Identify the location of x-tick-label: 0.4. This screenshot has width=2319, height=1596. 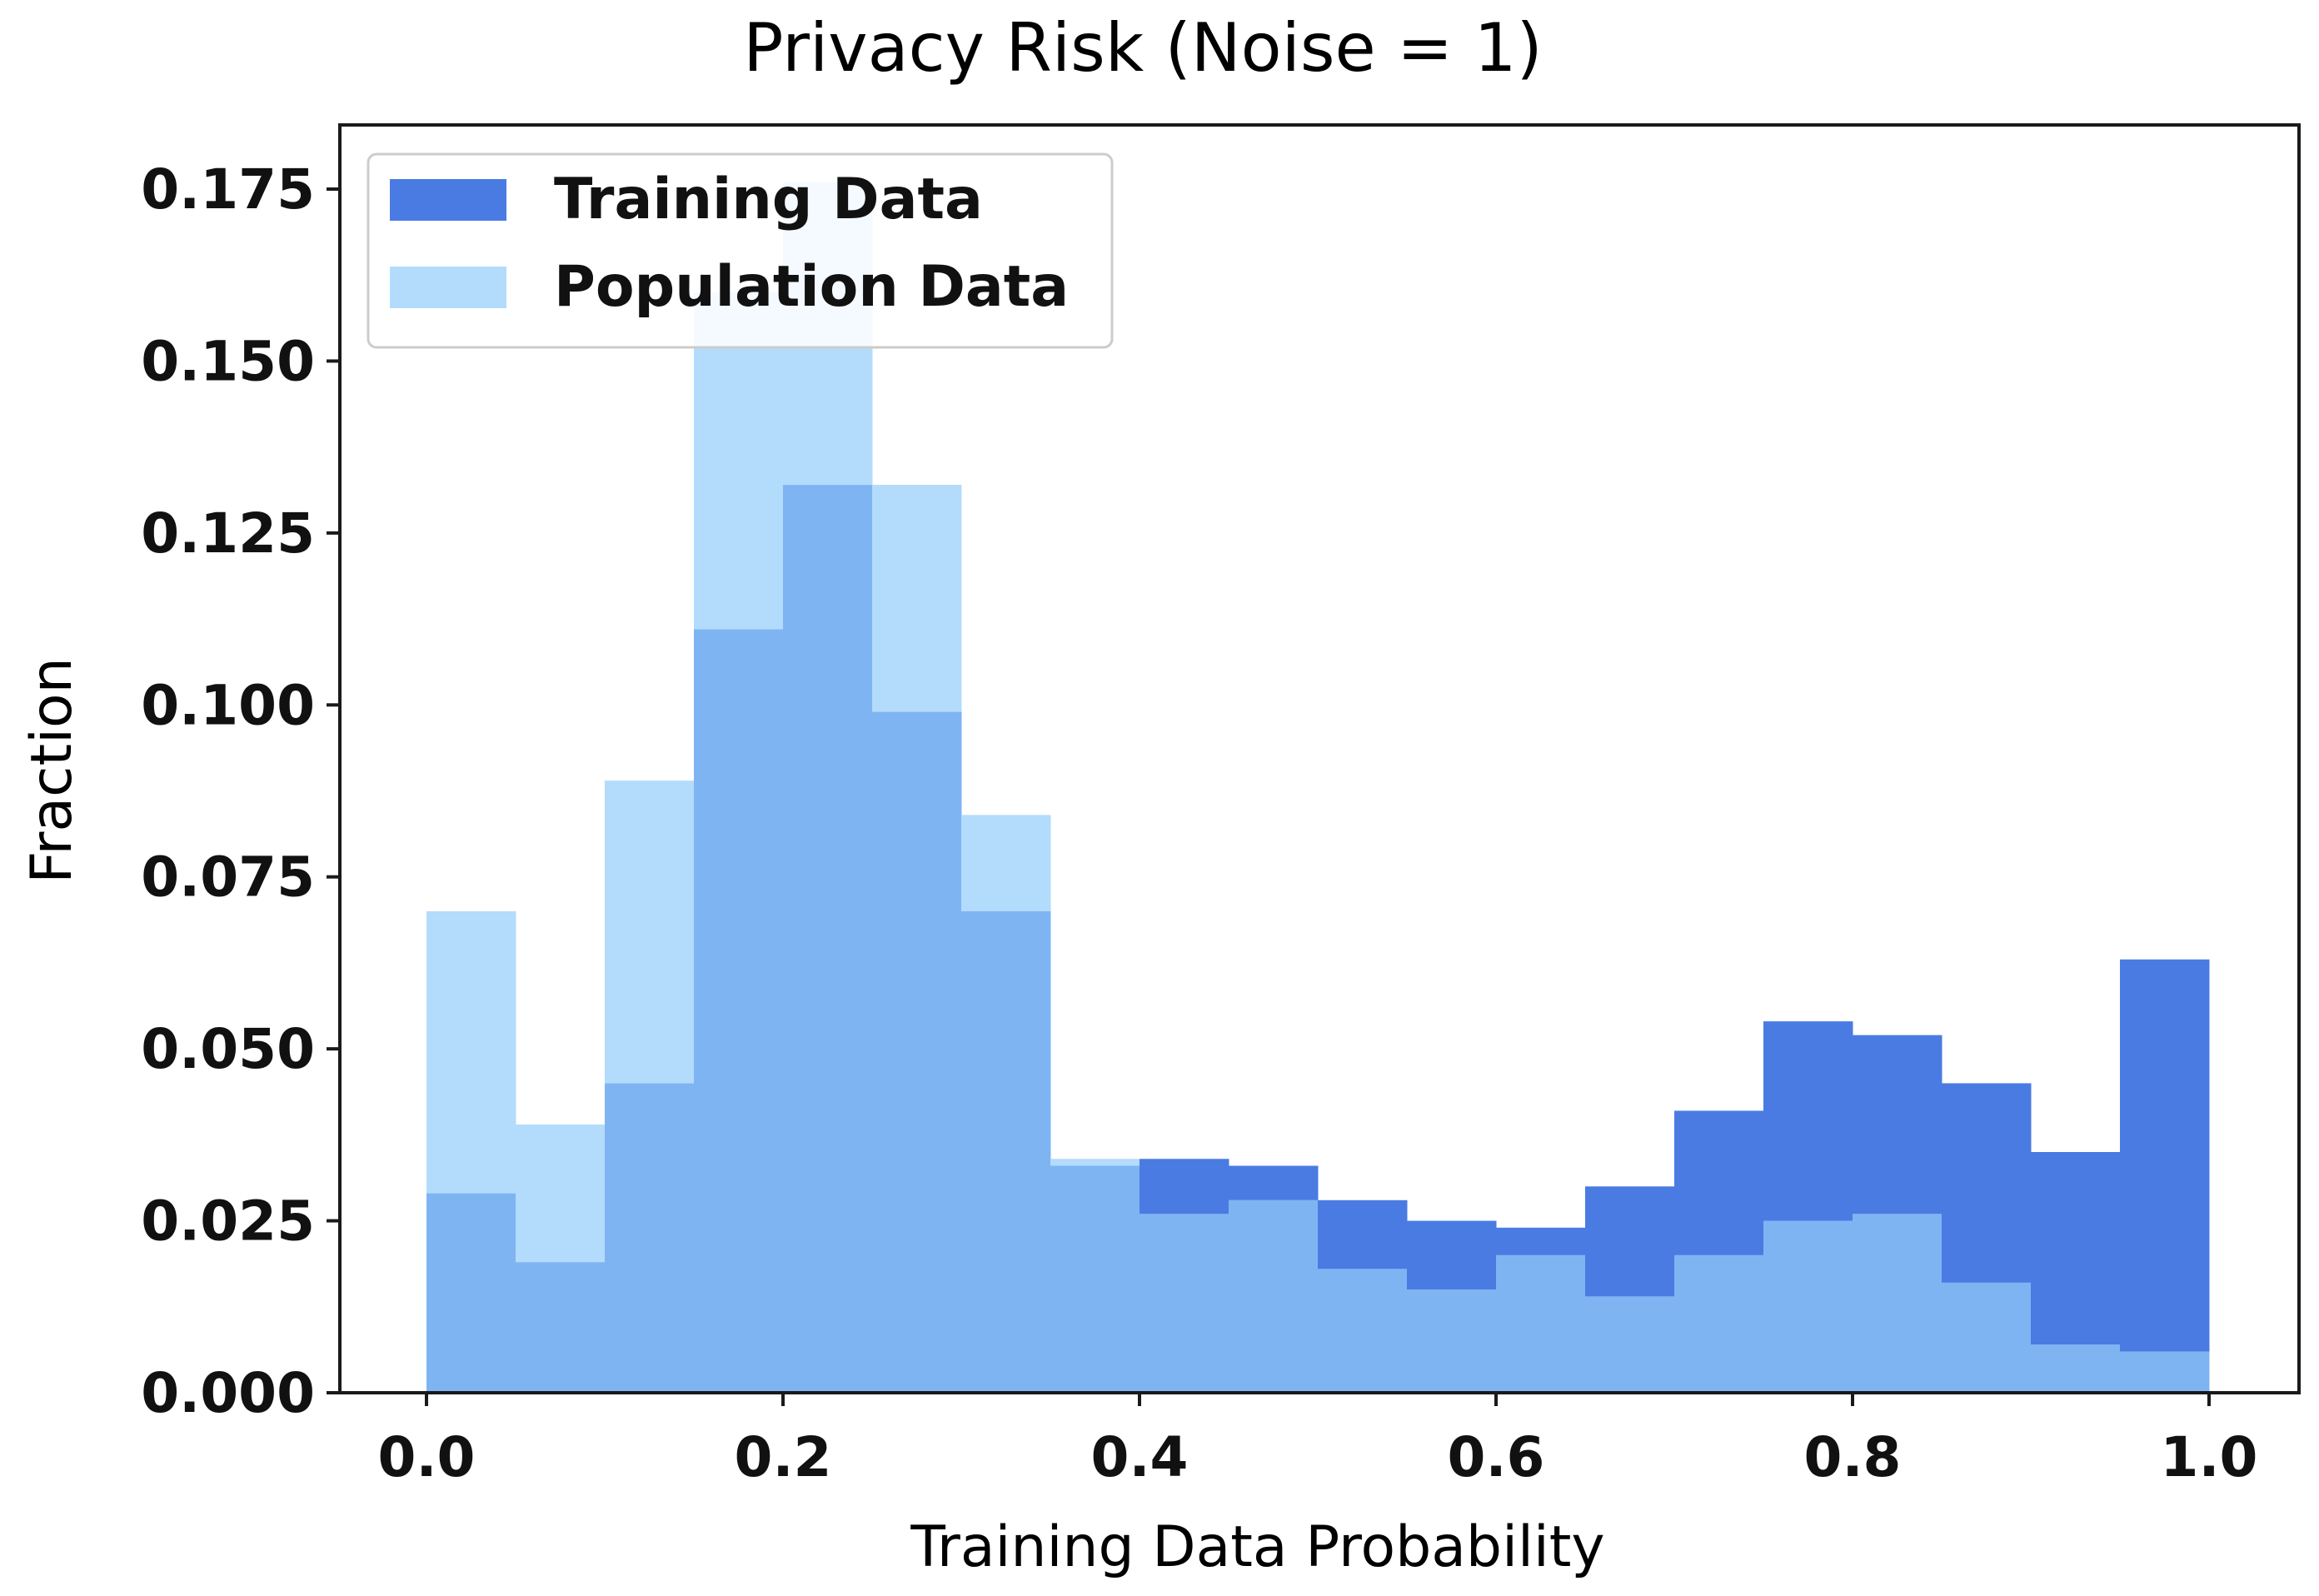
(1140, 1457).